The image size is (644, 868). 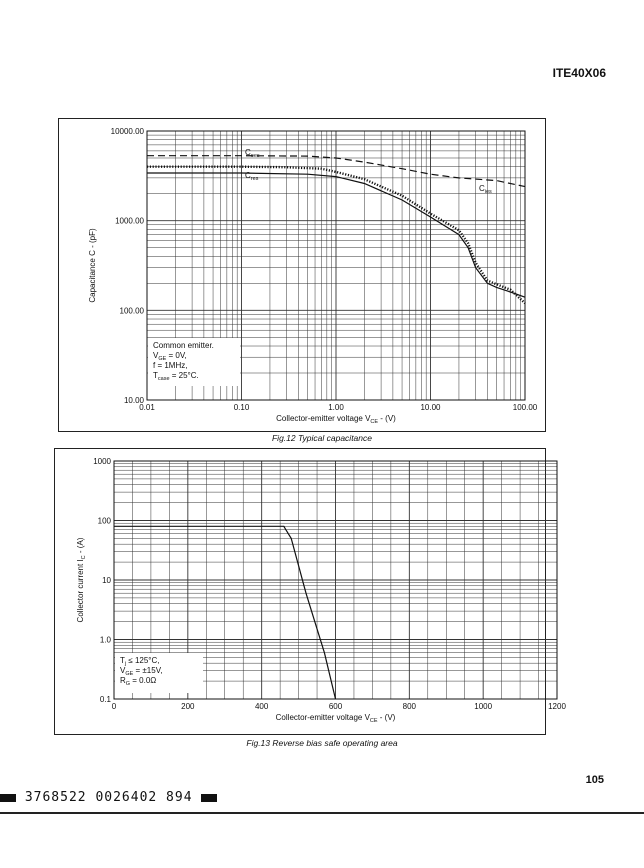 I want to click on cap-condition-line-part: = 0V,, so click(x=176, y=355).